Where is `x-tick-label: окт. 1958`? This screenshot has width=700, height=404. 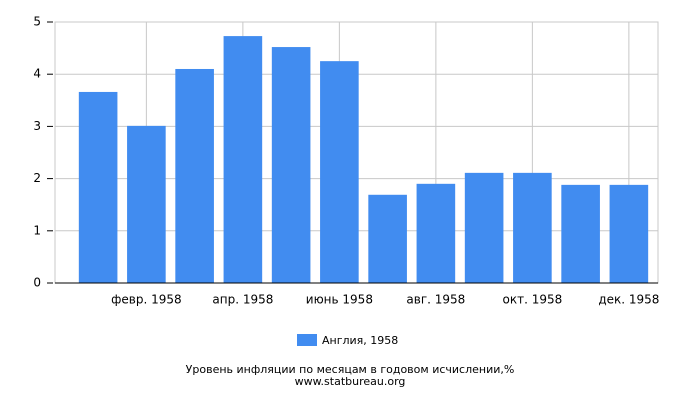
x-tick-label: окт. 1958 is located at coordinates (533, 300).